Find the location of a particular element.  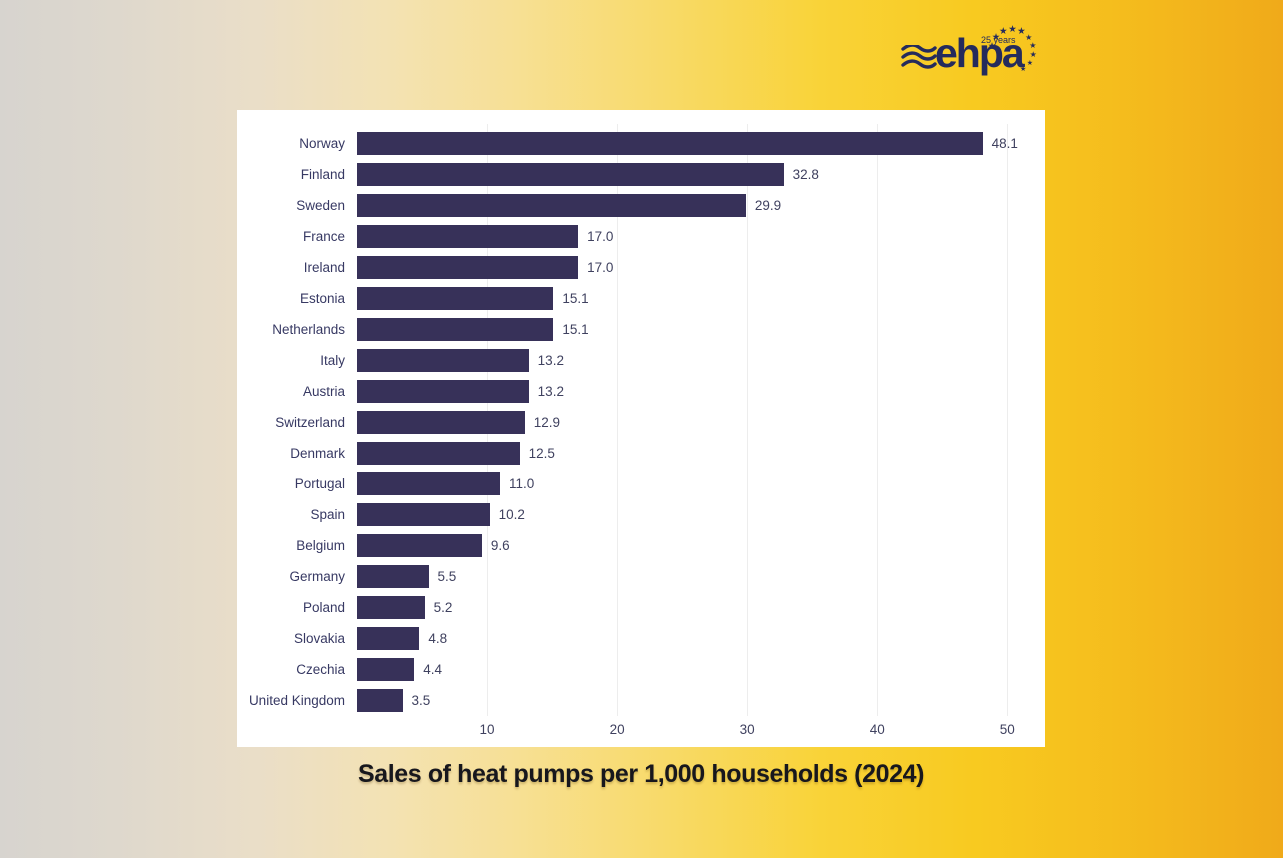

value-label: 32.8 is located at coordinates (805, 174).